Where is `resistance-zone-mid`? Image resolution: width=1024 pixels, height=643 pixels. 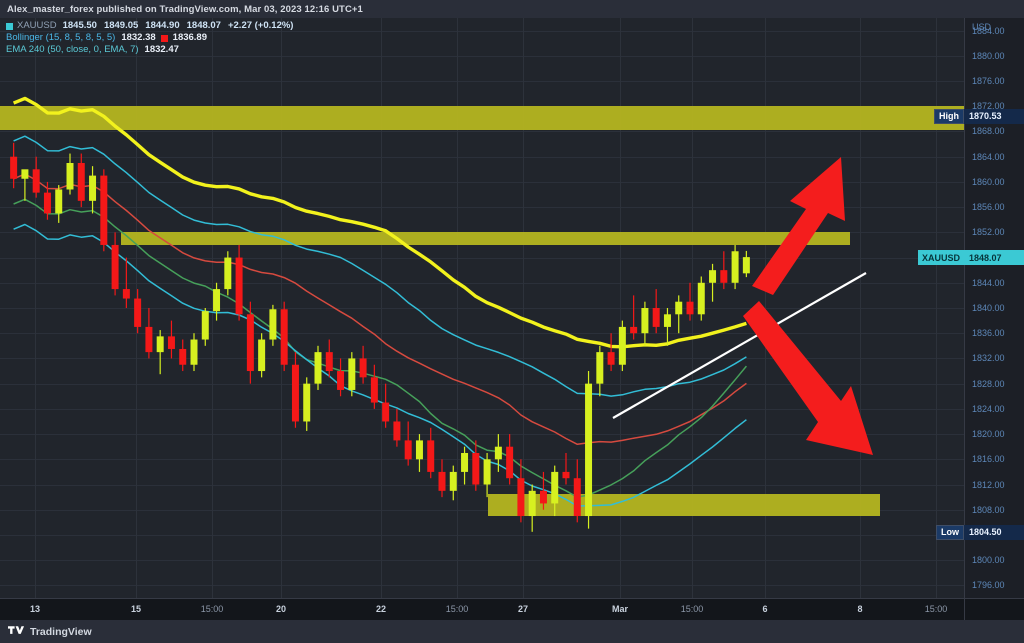 resistance-zone-mid is located at coordinates (485, 238).